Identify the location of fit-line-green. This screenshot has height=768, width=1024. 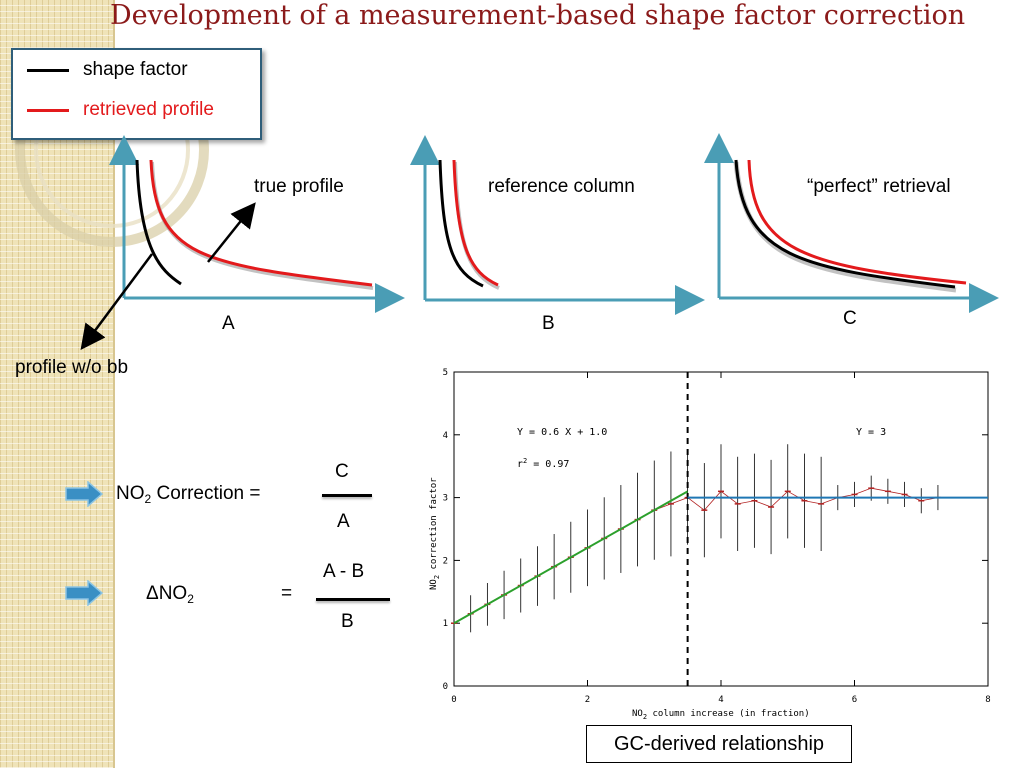
(571, 557).